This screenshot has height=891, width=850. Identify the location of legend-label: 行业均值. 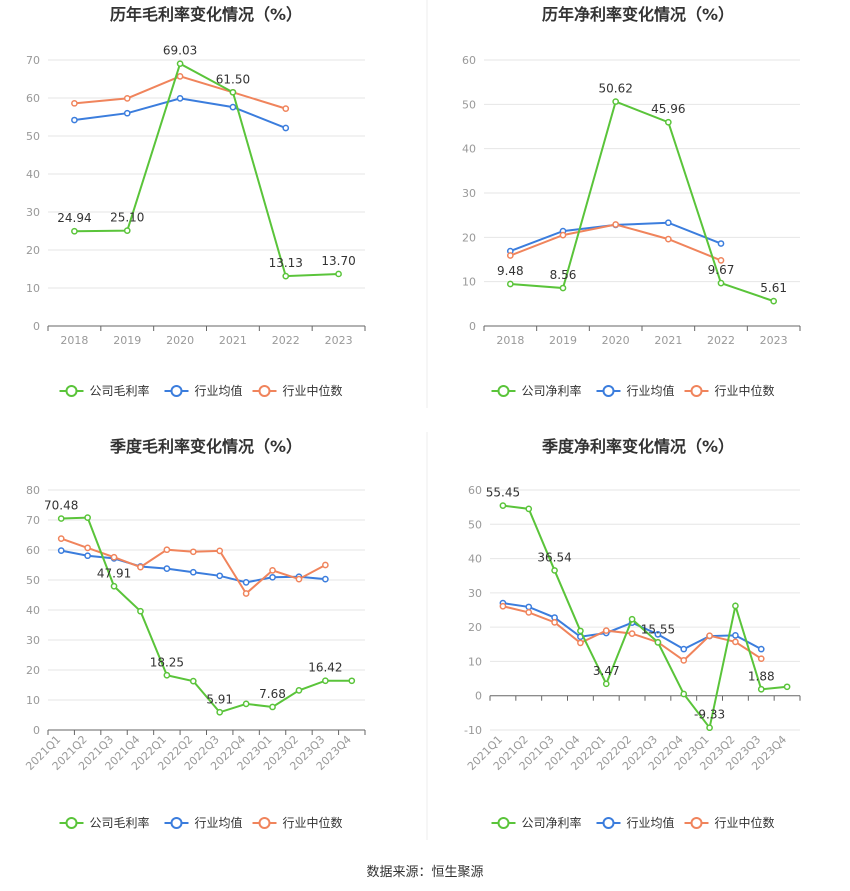
(219, 822).